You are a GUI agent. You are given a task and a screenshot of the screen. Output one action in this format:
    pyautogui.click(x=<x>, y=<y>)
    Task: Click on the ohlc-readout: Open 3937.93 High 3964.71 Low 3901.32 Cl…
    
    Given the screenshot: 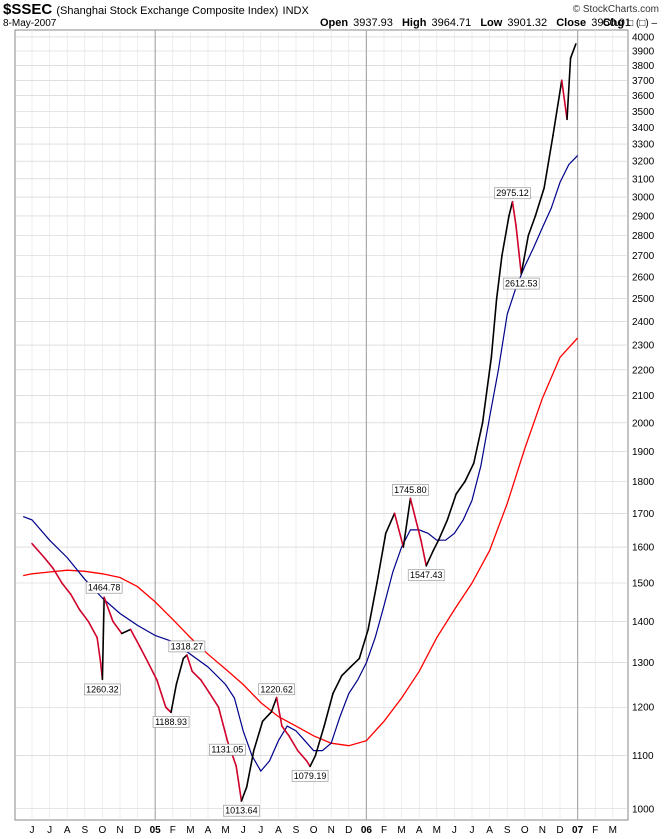 What is the action you would take?
    pyautogui.click(x=475, y=23)
    